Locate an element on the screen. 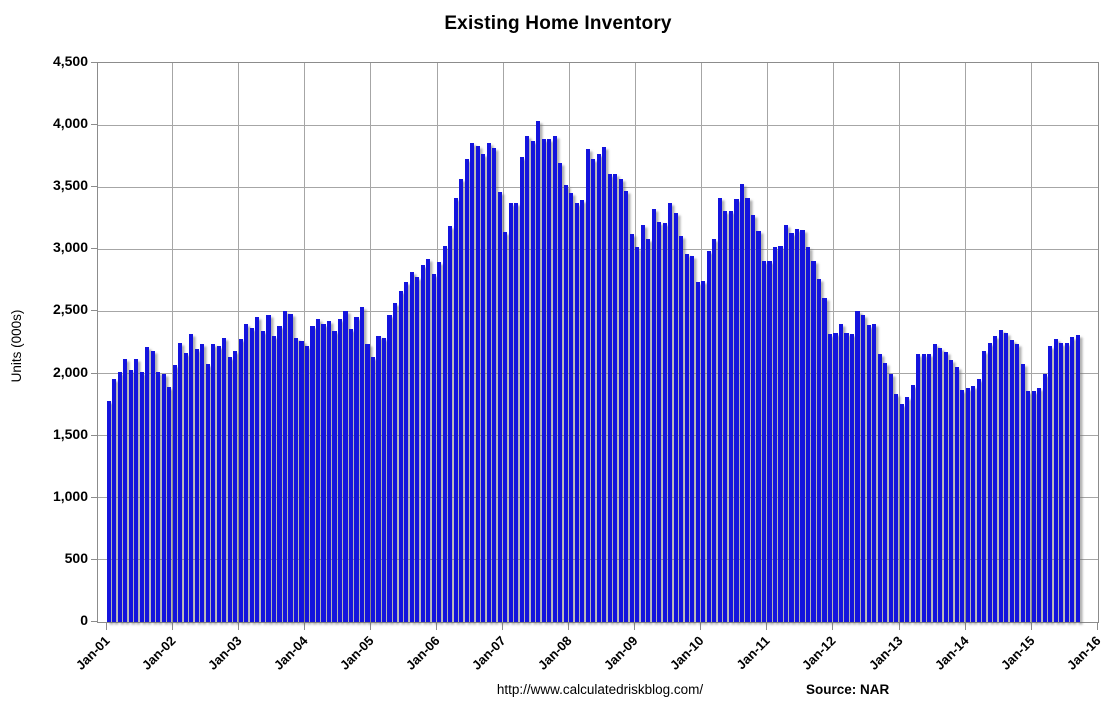 The width and height of the screenshot is (1116, 710). x-tick-label: Jan-09 is located at coordinates (621, 653).